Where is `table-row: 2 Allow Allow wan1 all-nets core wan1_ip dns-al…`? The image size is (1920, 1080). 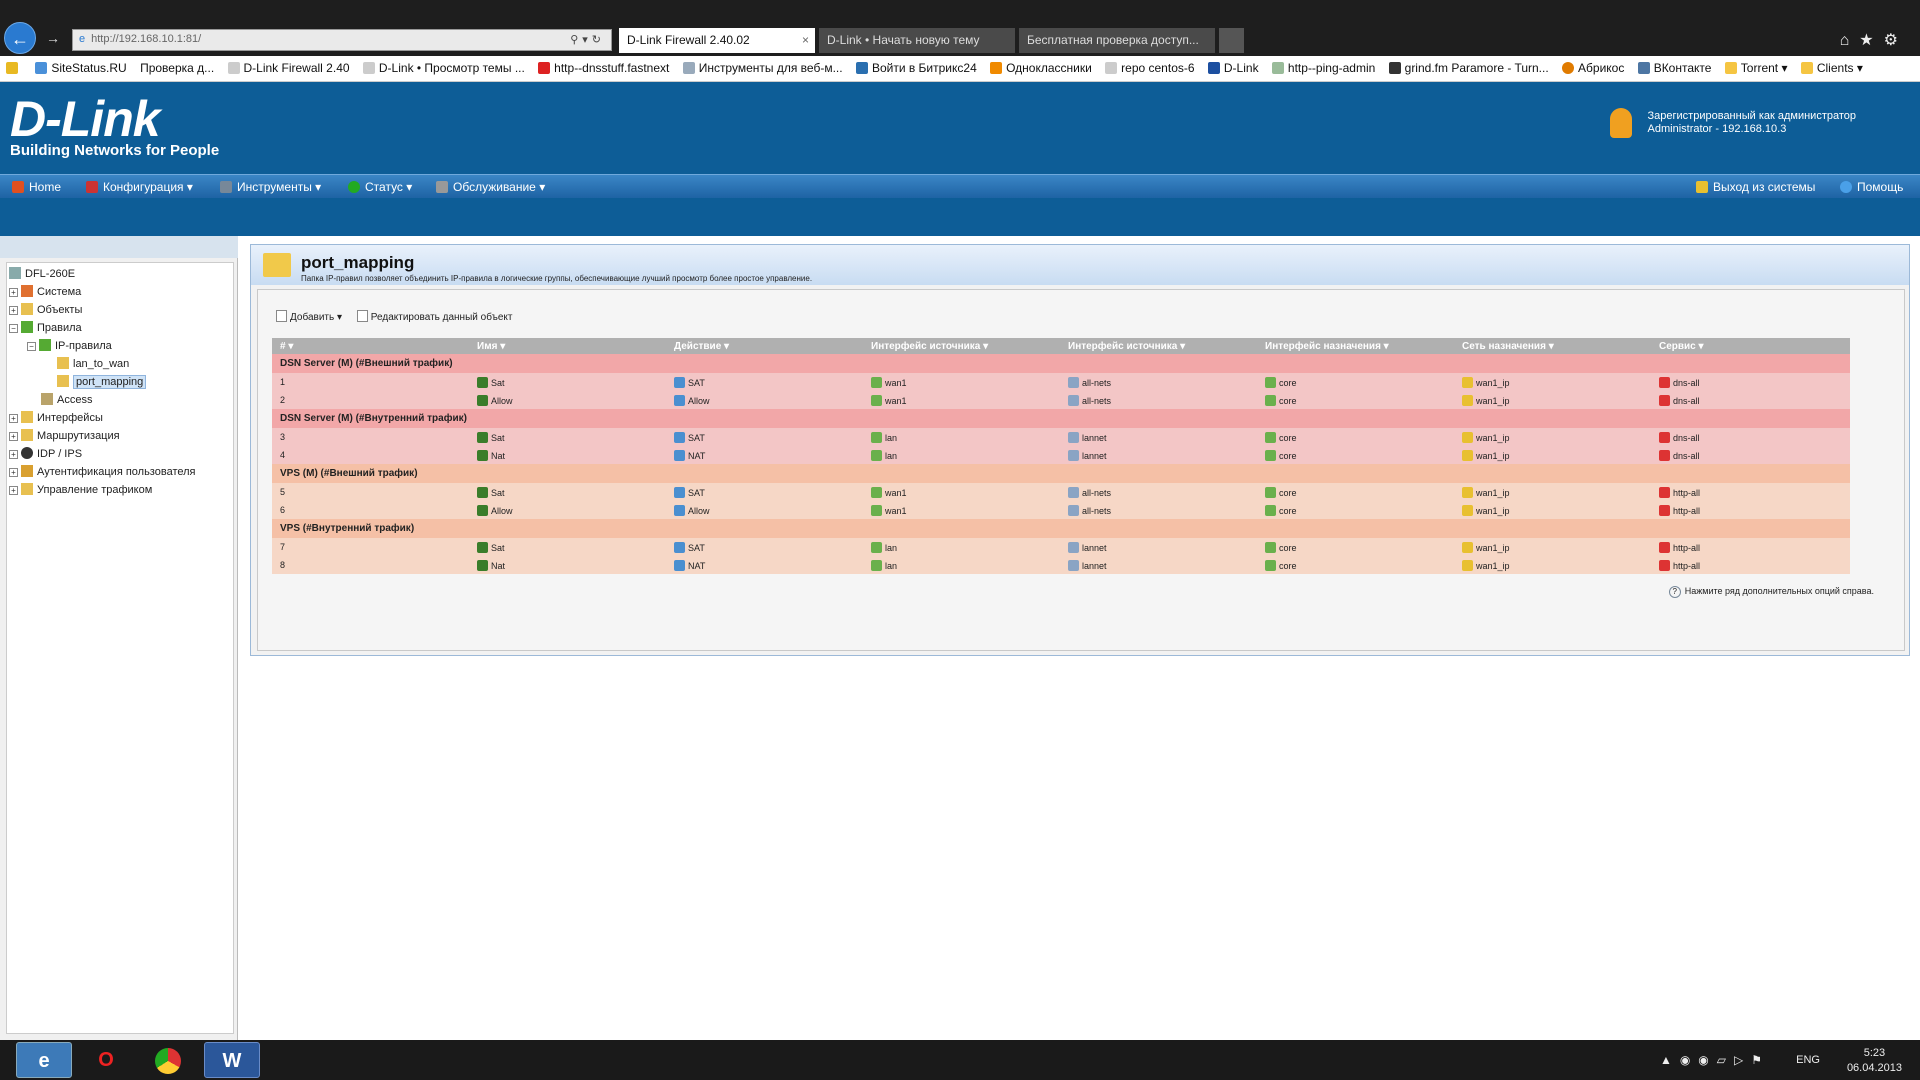 table-row: 2 Allow Allow wan1 all-nets core wan1_ip dns-al… is located at coordinates (1061, 400).